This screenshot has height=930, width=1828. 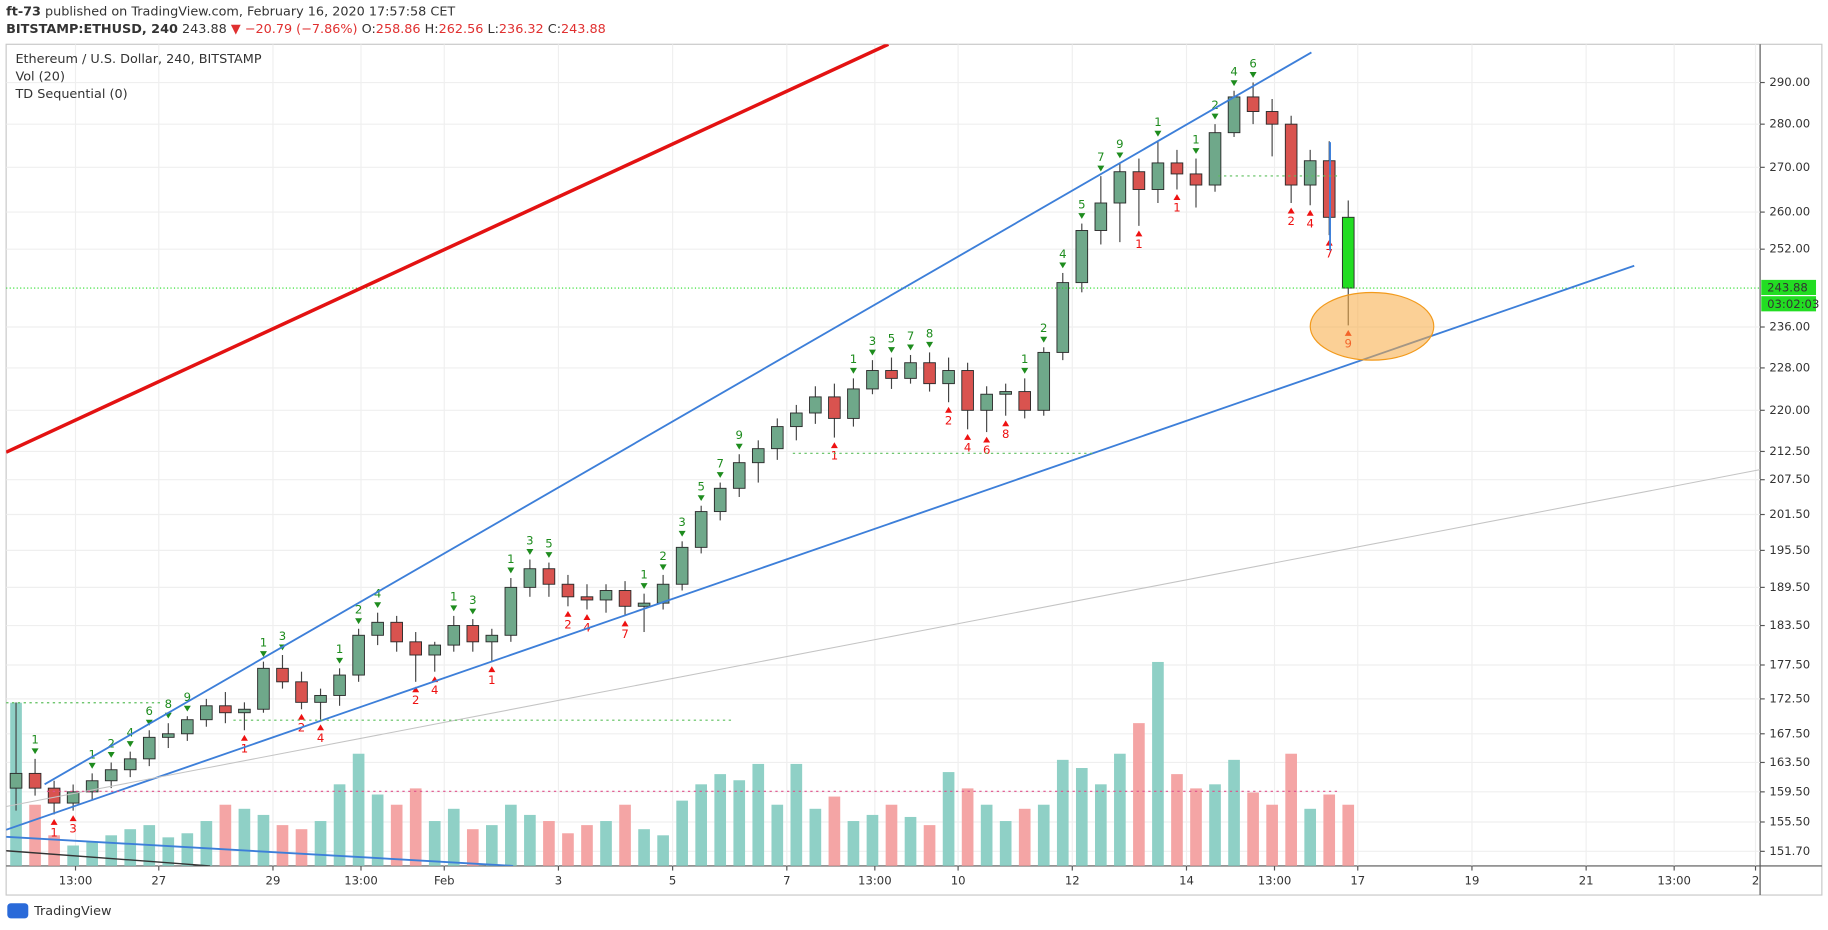 What do you see at coordinates (554, 29) in the screenshot?
I see `ohlc-label: C:` at bounding box center [554, 29].